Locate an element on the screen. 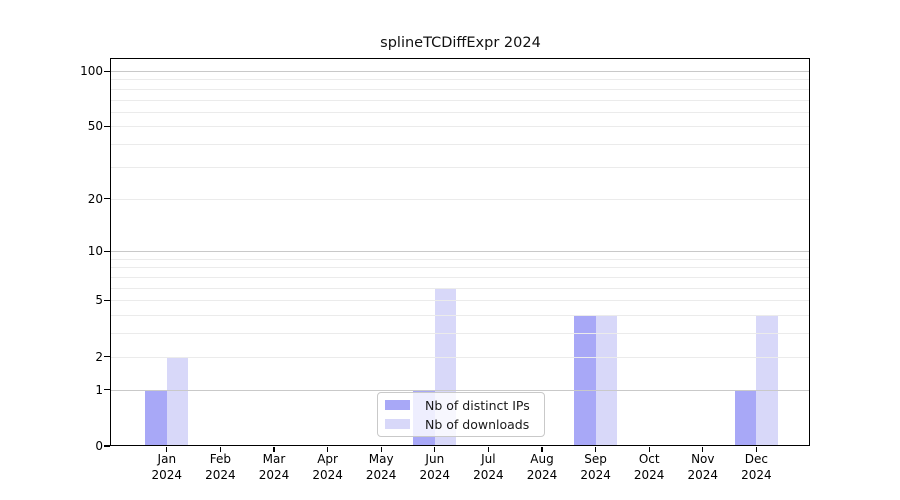 This screenshot has height=500, width=900. x-tick-label-may: May 2024 is located at coordinates (381, 467).